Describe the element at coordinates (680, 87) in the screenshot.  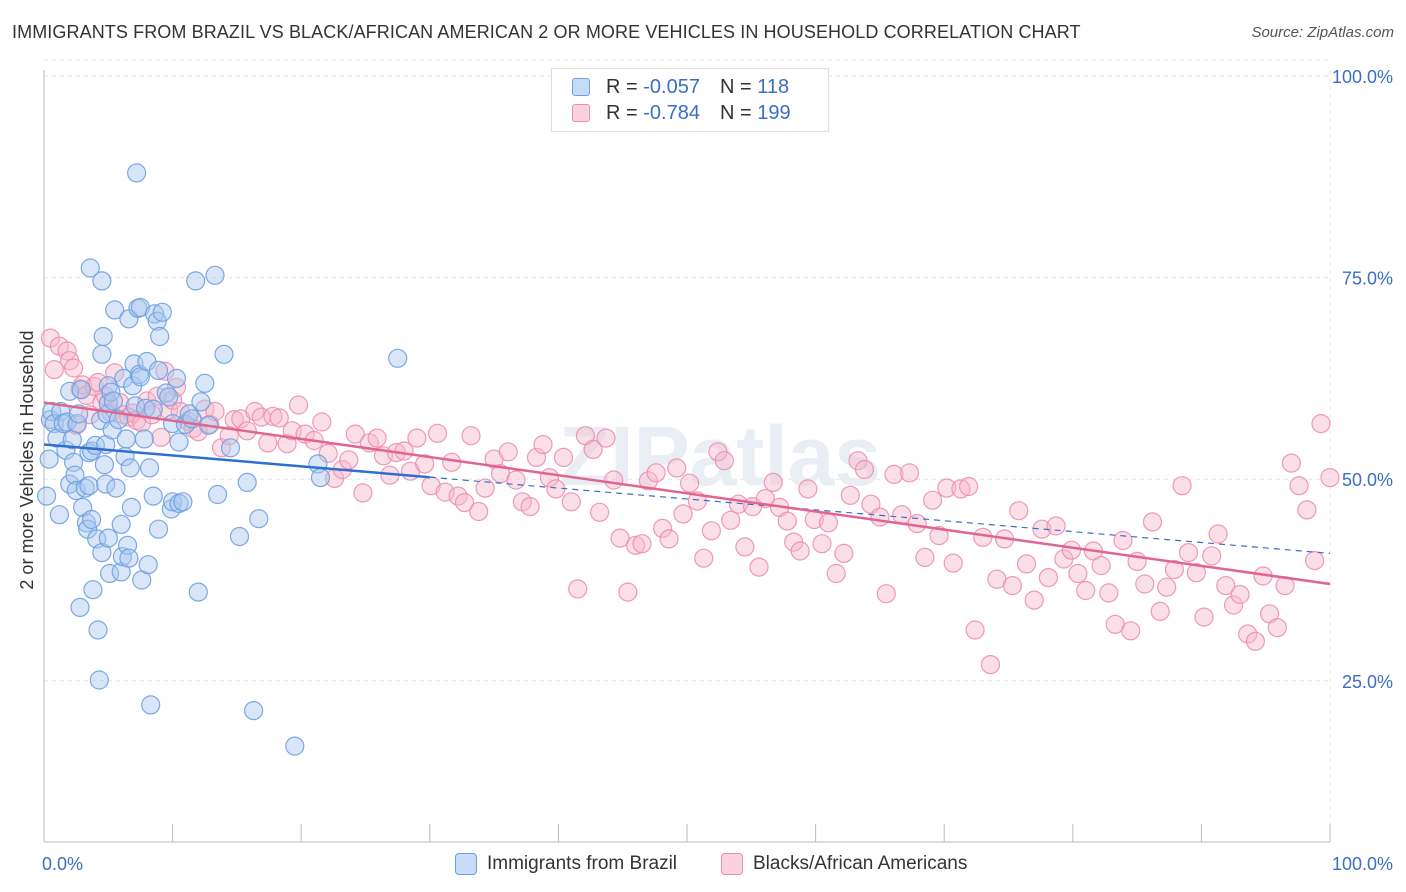
I see `legend-row-brazil: R = -0.057 N = 118` at that location.